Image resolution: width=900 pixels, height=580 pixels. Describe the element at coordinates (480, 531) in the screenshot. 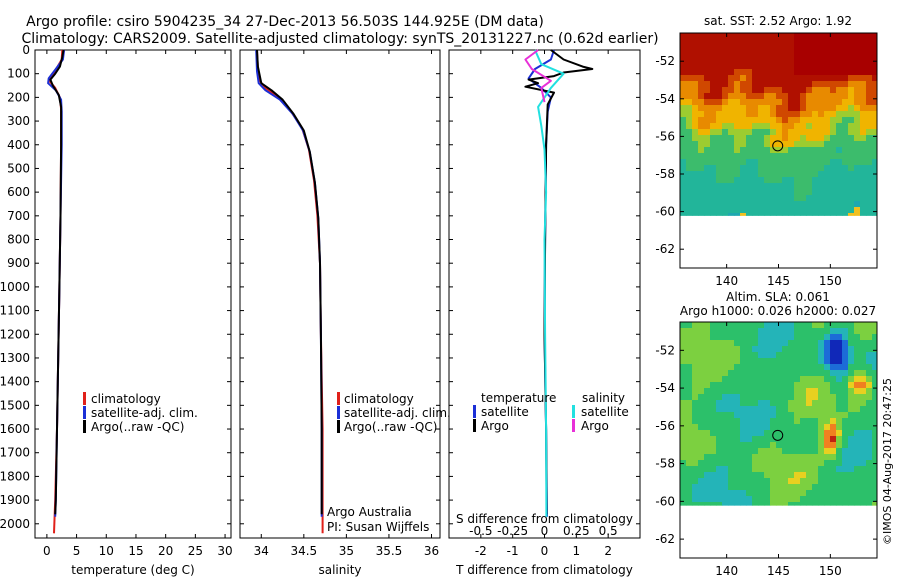

I see `x-tick-label-salinity: -0.5` at that location.